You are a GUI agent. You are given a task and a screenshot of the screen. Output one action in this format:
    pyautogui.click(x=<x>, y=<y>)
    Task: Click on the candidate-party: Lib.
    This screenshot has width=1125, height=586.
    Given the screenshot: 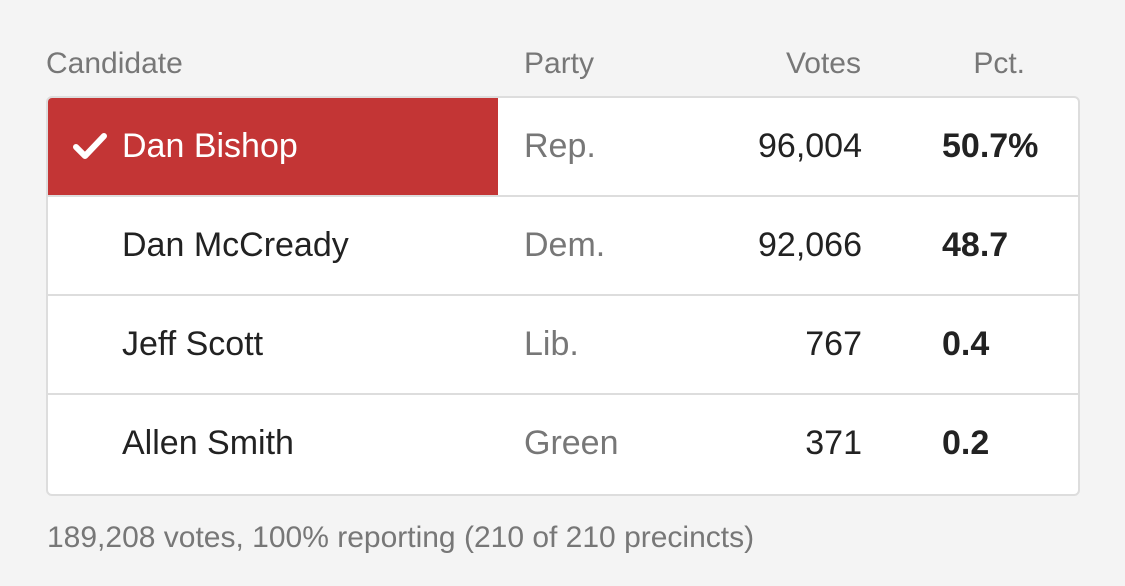 What is the action you would take?
    pyautogui.click(x=551, y=344)
    